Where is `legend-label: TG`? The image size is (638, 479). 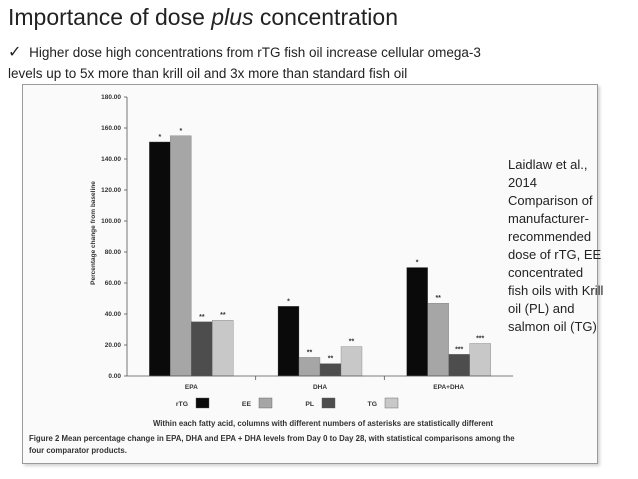 legend-label: TG is located at coordinates (372, 404).